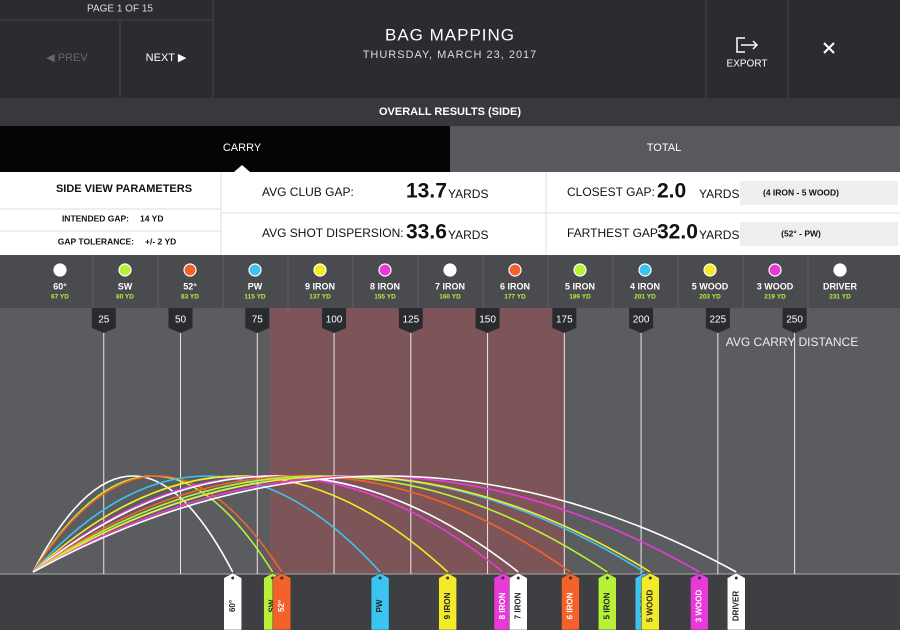  Describe the element at coordinates (801, 192) in the screenshot. I see `stat-note: (4 IRON - 5 WOOD)` at that location.